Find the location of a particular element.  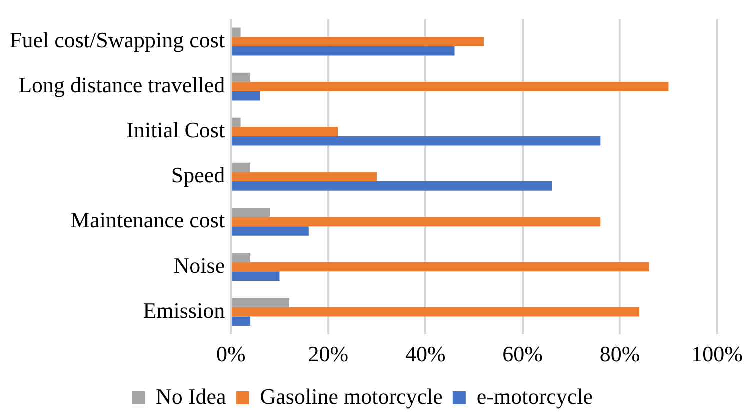

y-tick-label: Speed is located at coordinates (198, 175).